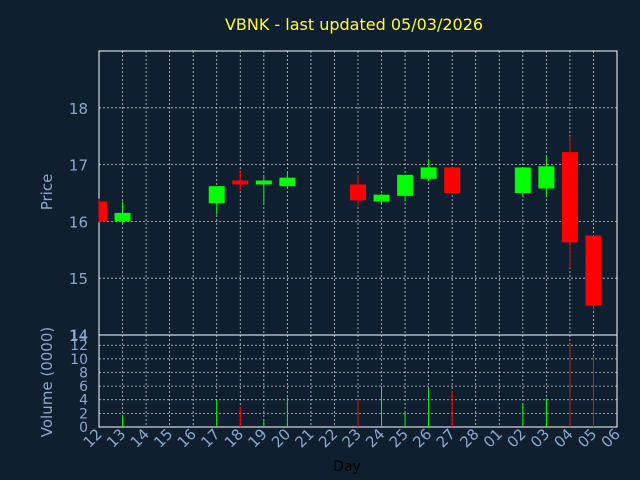 Image resolution: width=640 pixels, height=480 pixels. What do you see at coordinates (83, 428) in the screenshot?
I see `volume-tick-label: 0` at bounding box center [83, 428].